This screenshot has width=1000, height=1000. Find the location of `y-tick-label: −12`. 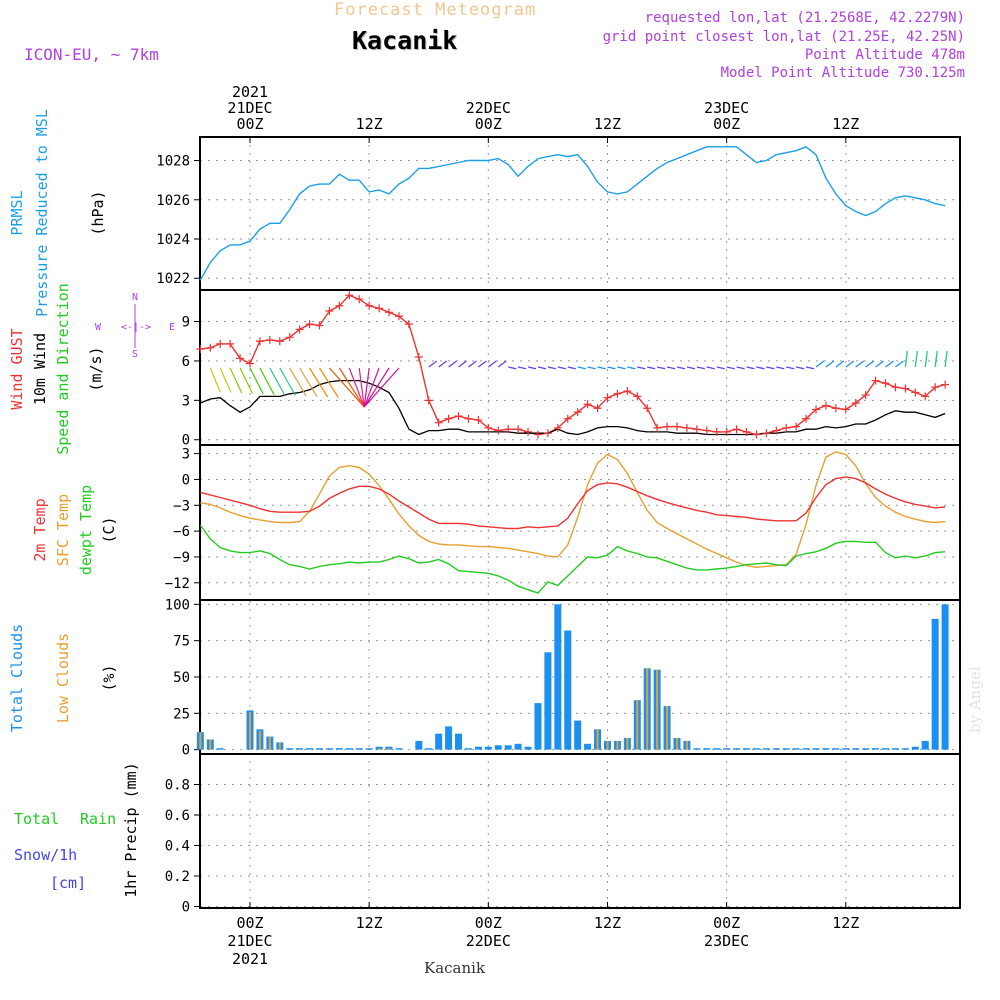

y-tick-label: −12 is located at coordinates (177, 584).